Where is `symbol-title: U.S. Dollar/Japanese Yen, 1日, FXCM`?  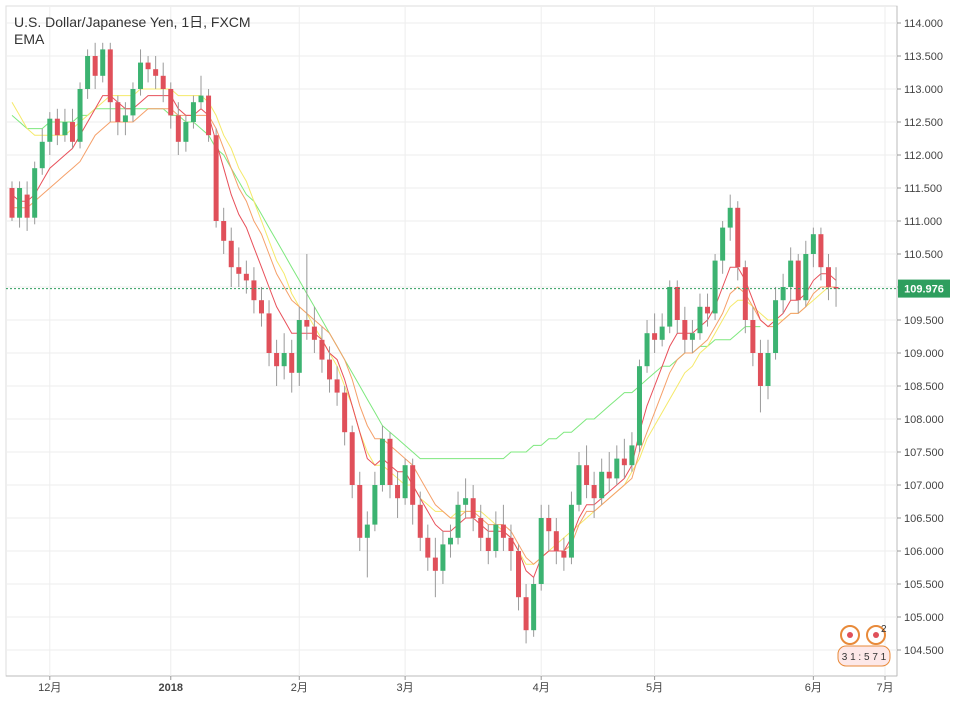 symbol-title: U.S. Dollar/Japanese Yen, 1日, FXCM is located at coordinates (132, 22).